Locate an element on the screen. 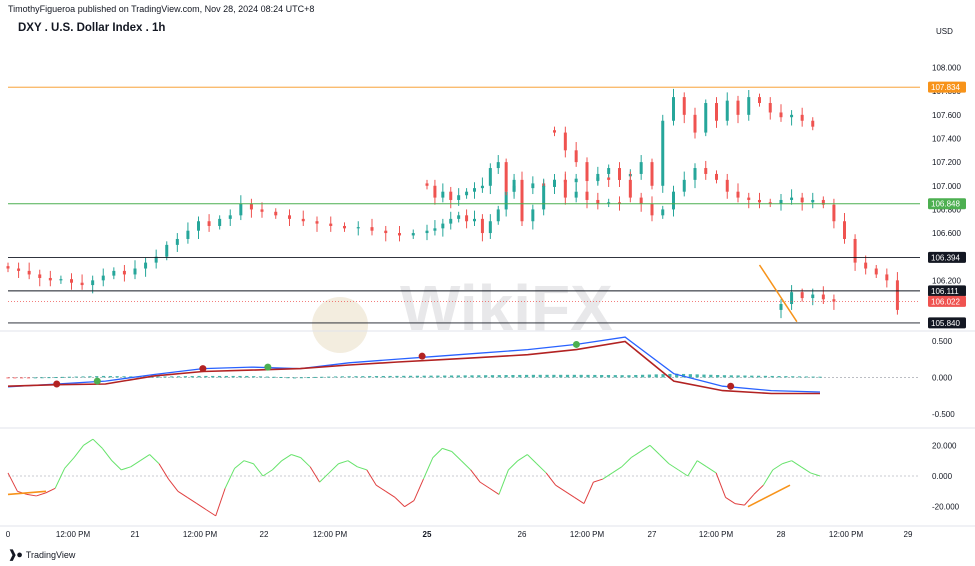 This screenshot has width=975, height=566. level-label-box is located at coordinates (947, 204).